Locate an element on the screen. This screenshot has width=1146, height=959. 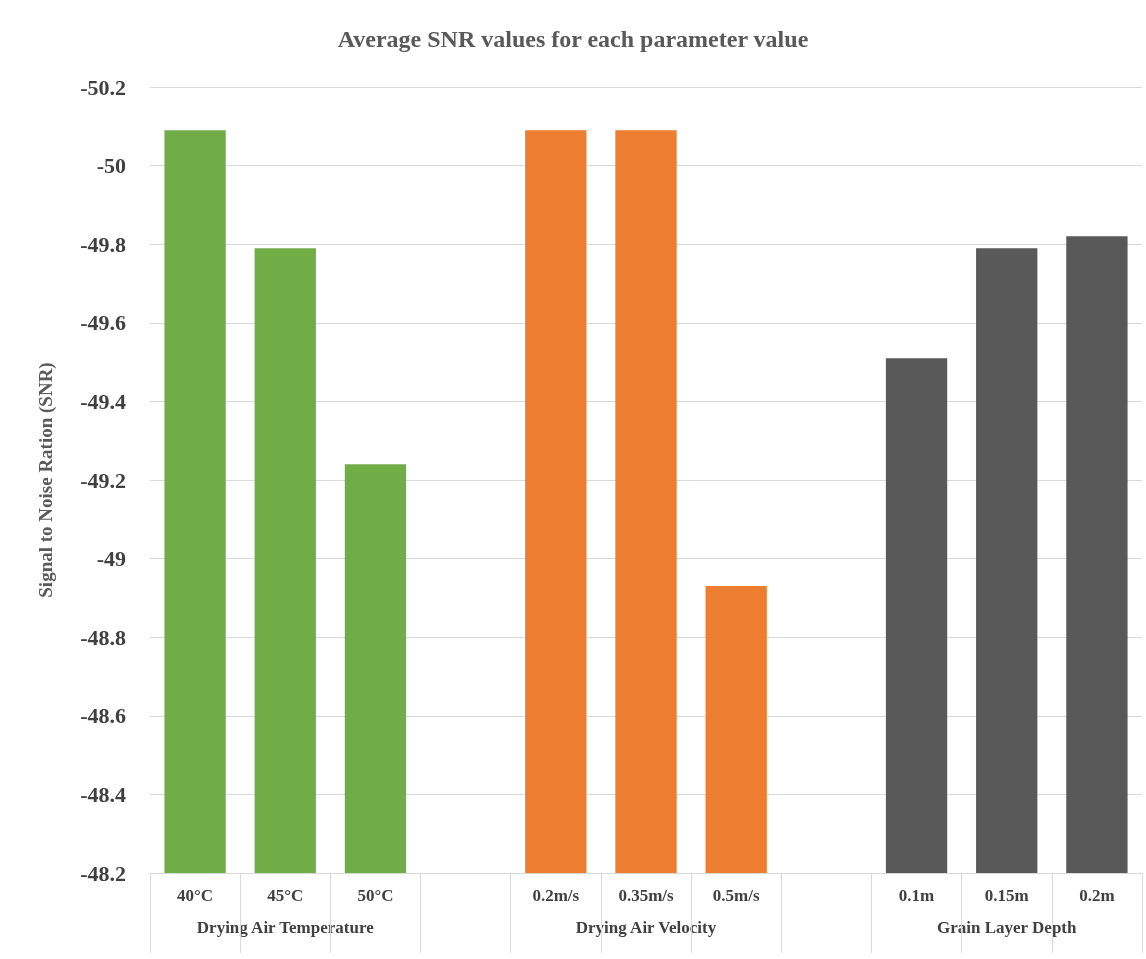
y-tick-label: -48.4 is located at coordinates (103, 794).